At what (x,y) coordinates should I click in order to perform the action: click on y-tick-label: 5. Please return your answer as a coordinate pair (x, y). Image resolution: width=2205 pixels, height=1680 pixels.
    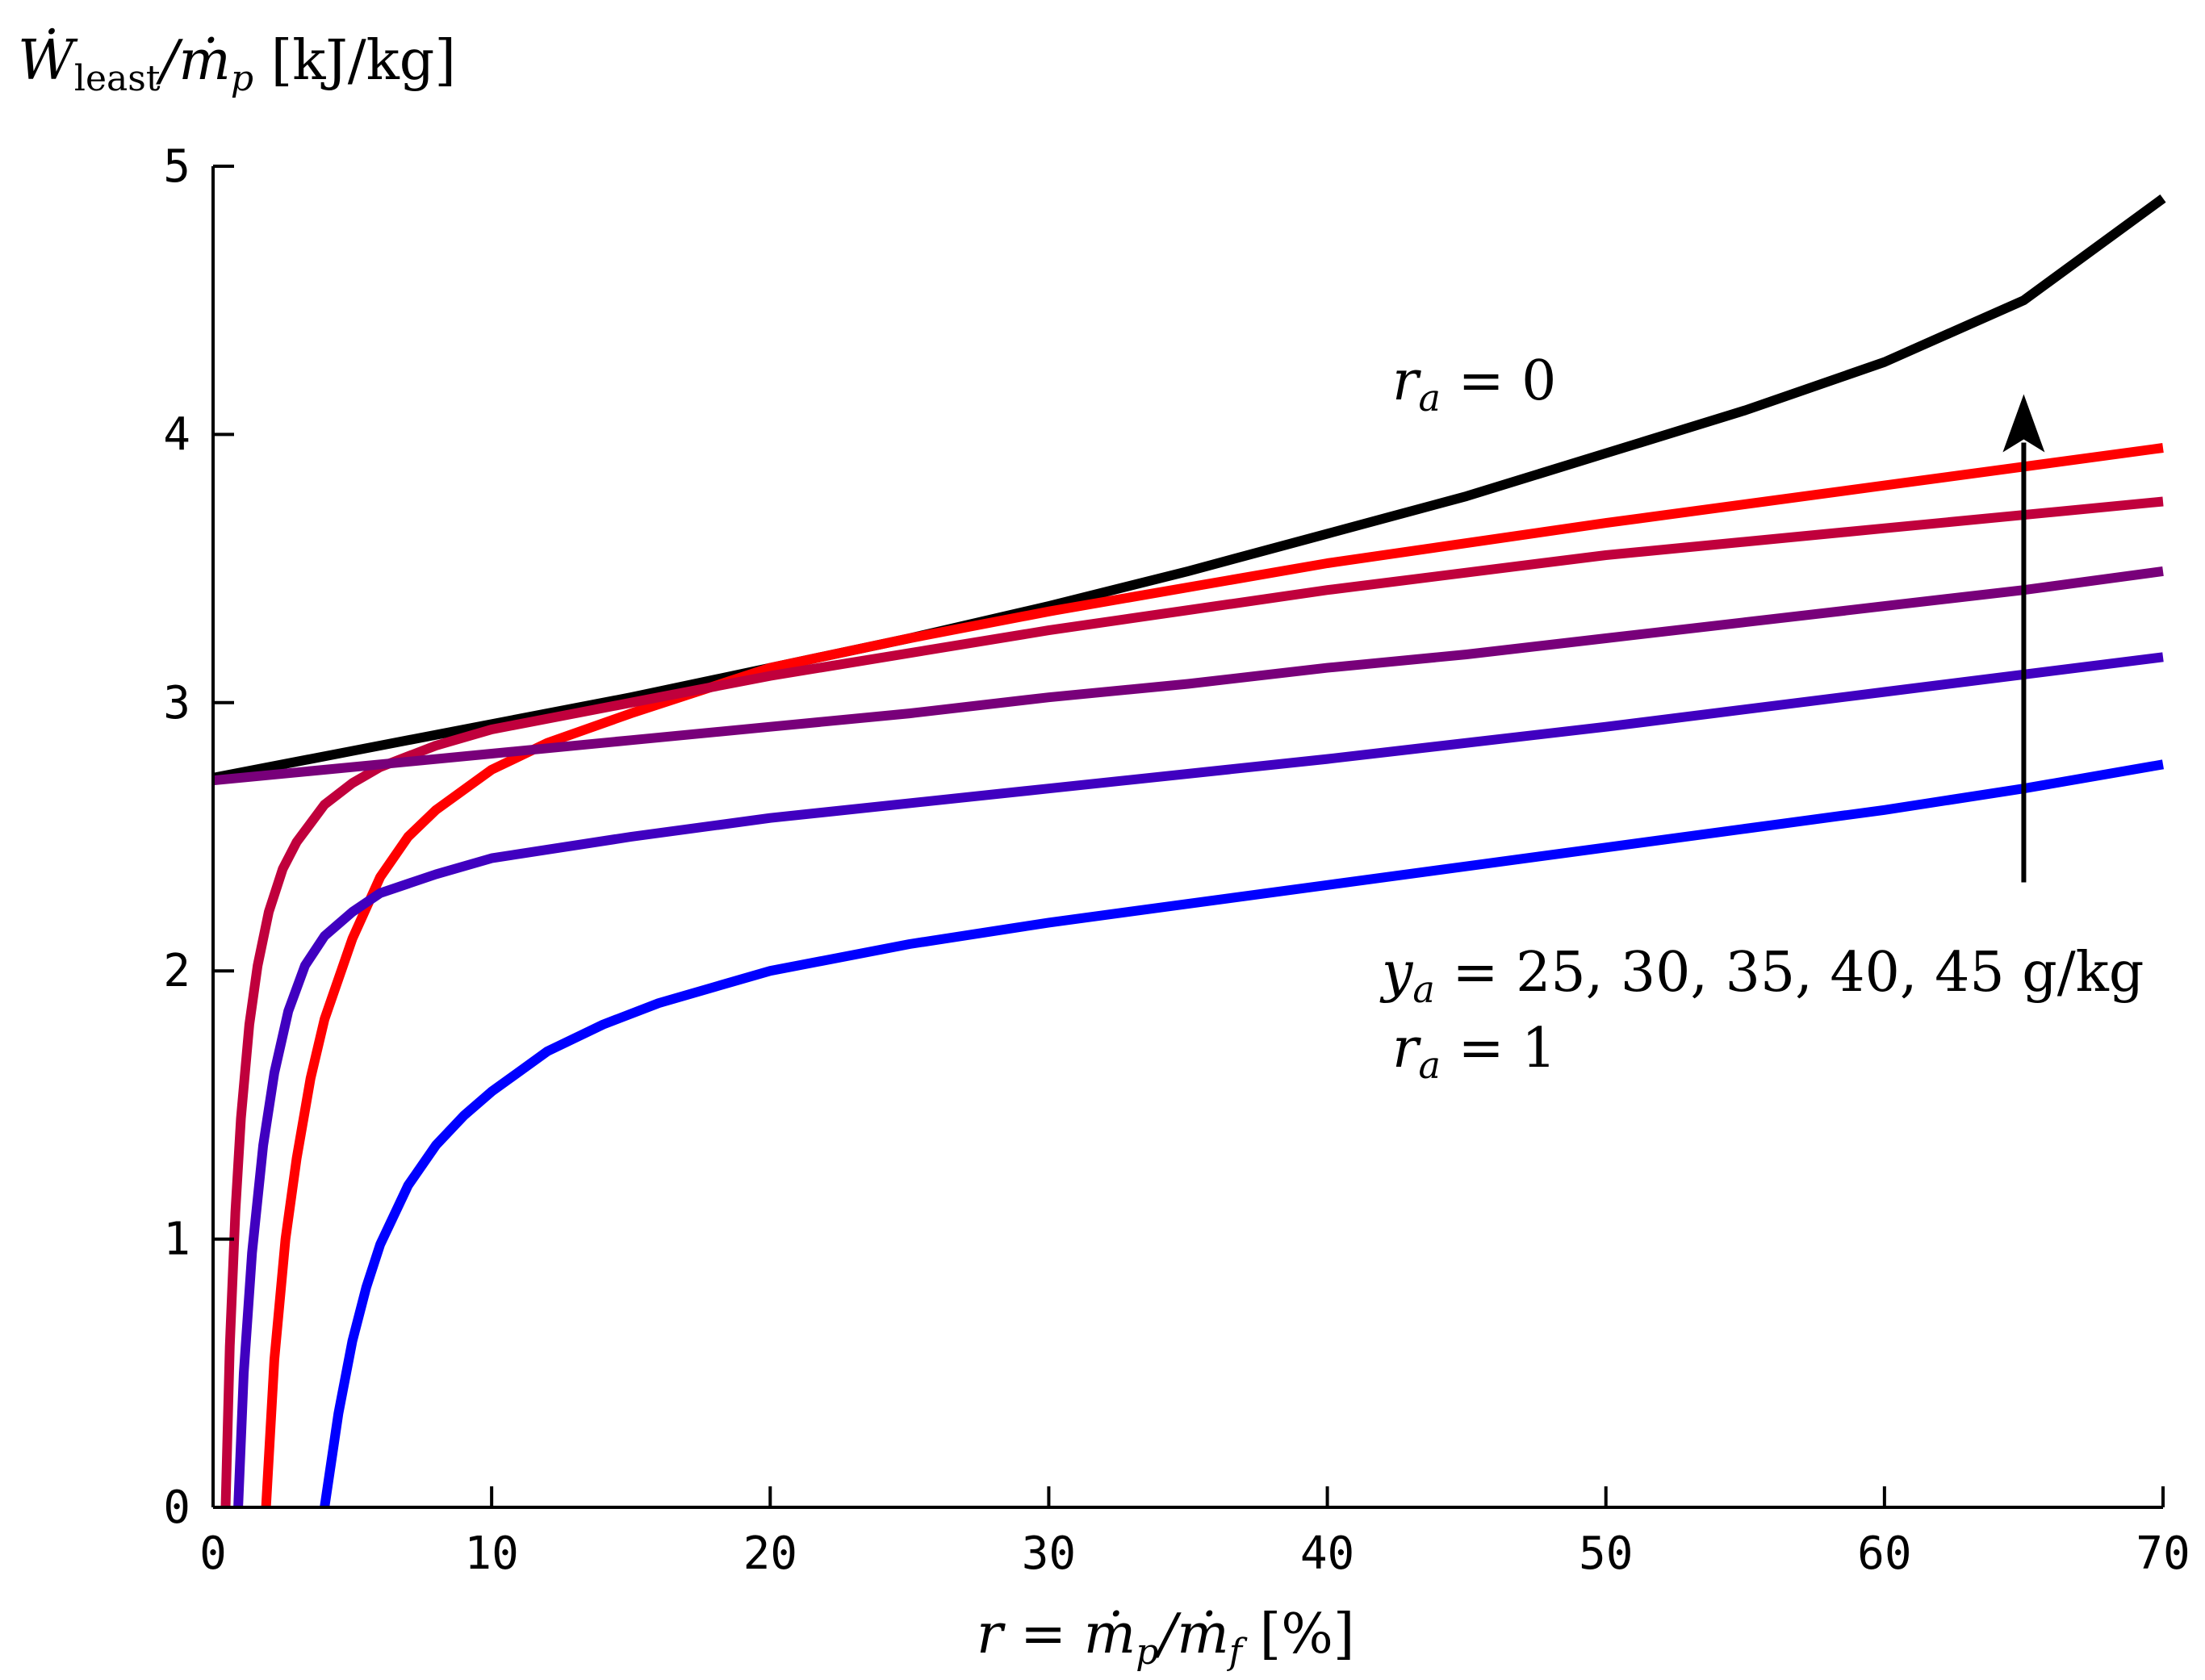
    Looking at the image, I should click on (177, 167).